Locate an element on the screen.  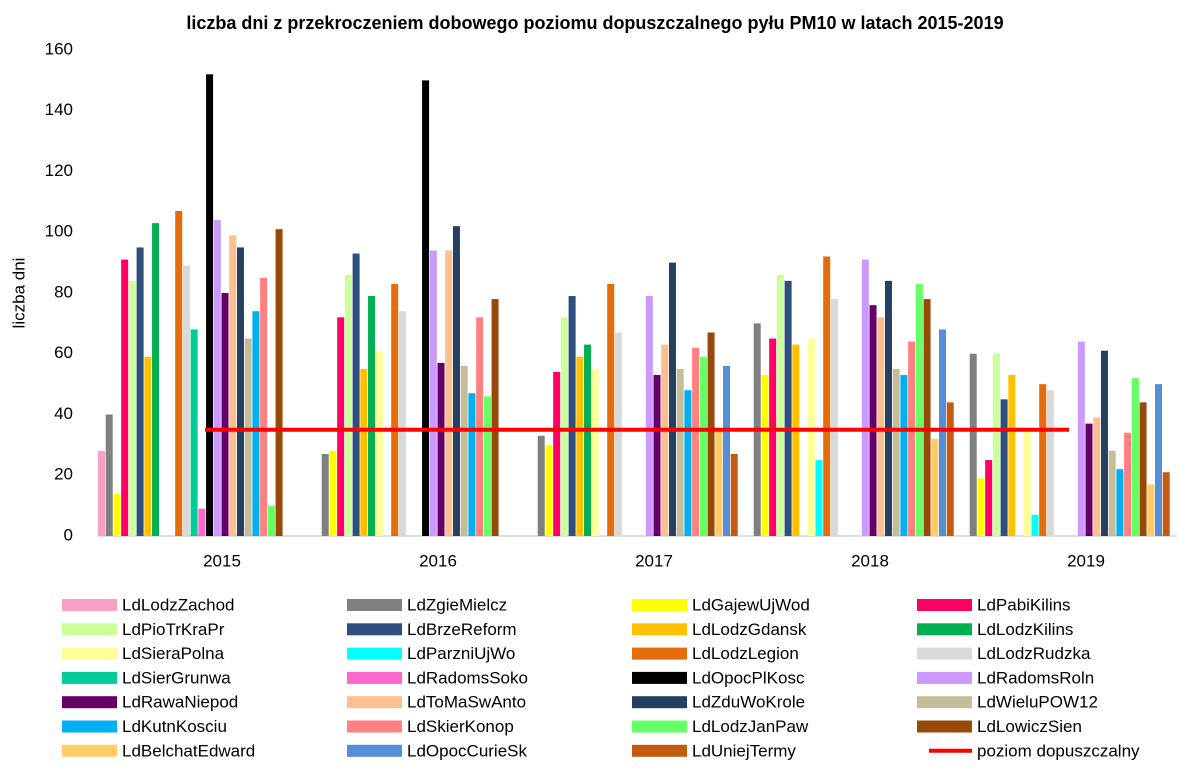
y-tick-label: 140 is located at coordinates (59, 109).